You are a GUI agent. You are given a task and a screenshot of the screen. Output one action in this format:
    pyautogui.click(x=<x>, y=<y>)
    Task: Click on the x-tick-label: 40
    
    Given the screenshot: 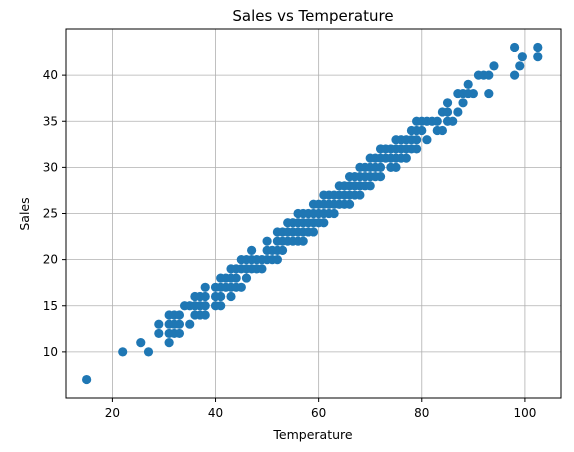 What is the action you would take?
    pyautogui.click(x=215, y=413)
    